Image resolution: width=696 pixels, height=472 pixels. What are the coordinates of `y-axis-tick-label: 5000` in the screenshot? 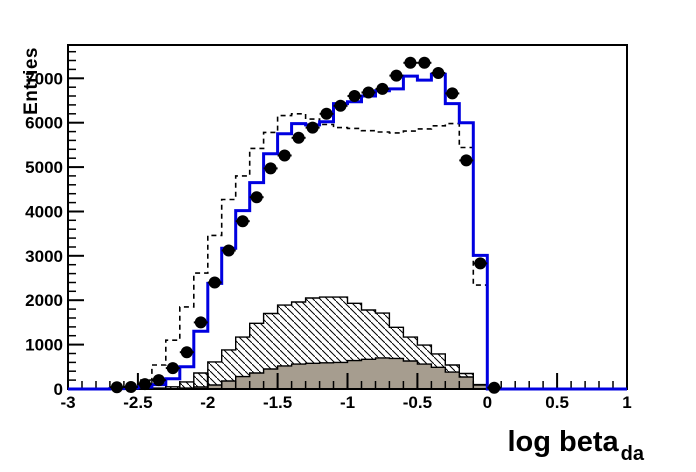 It's located at (44, 167).